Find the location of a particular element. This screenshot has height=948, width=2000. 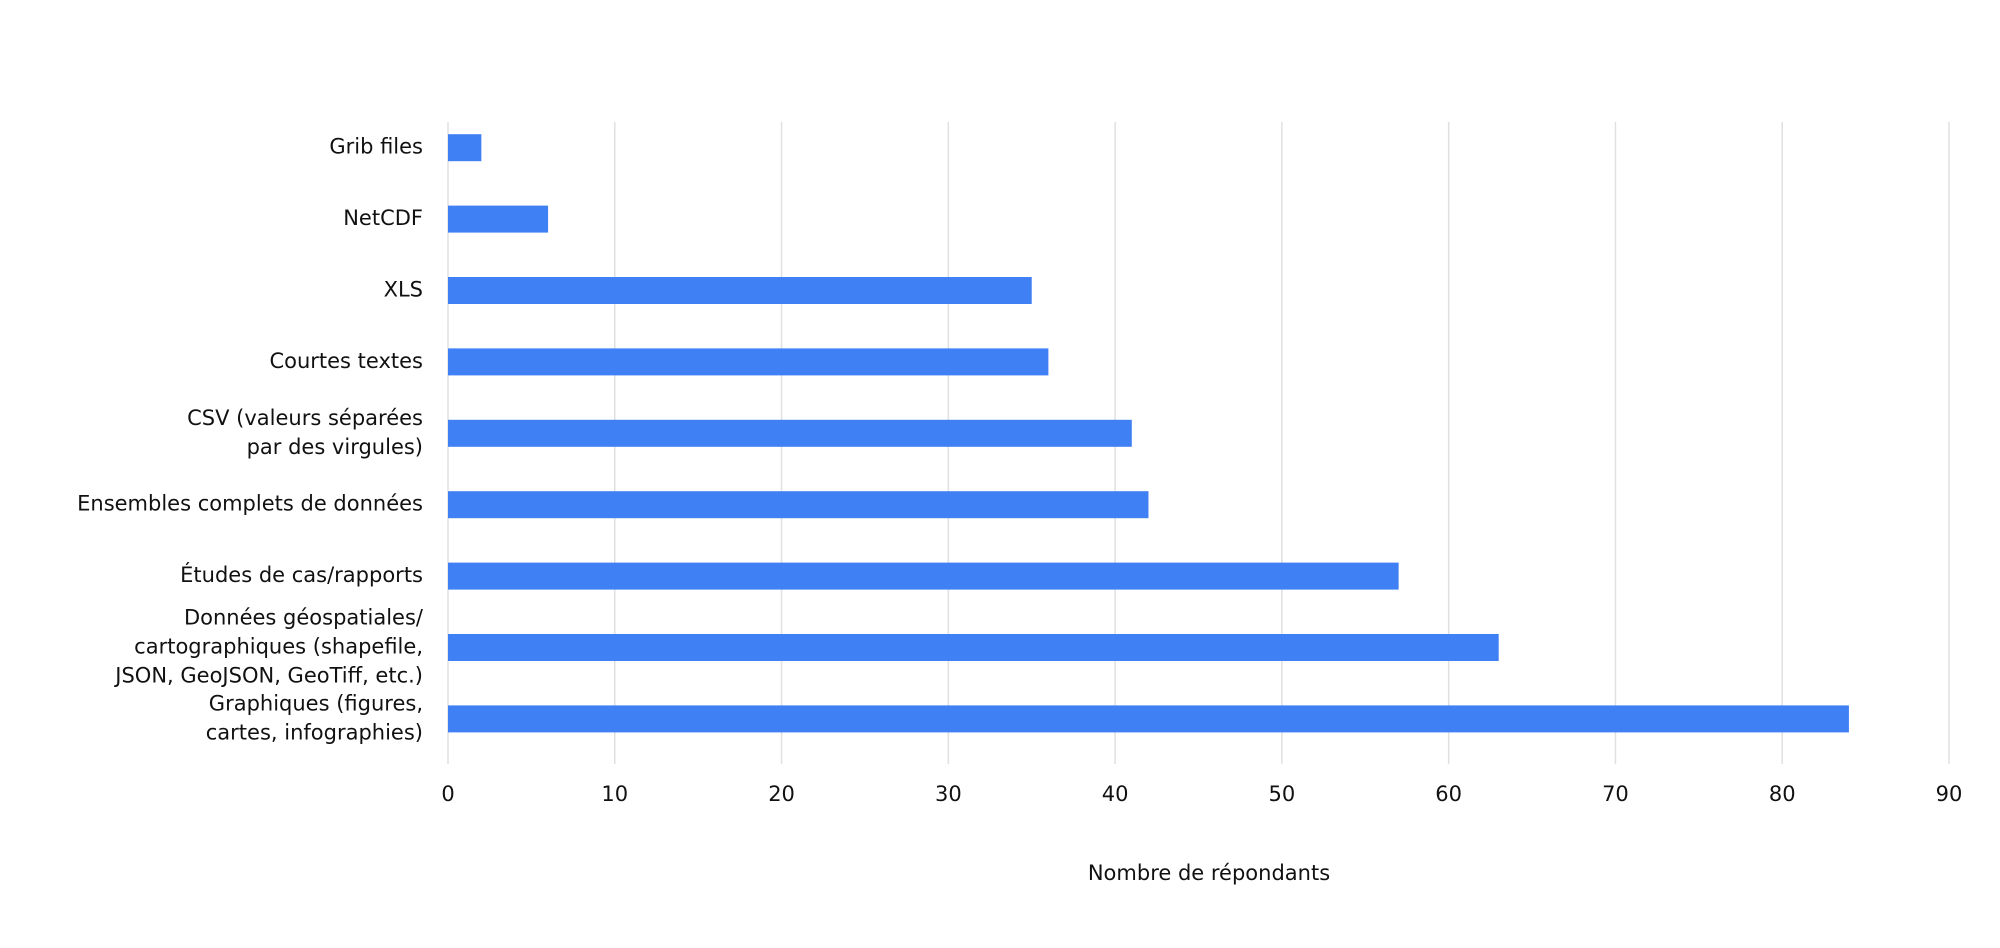

y-tick-label: NetCDF is located at coordinates (383, 218).